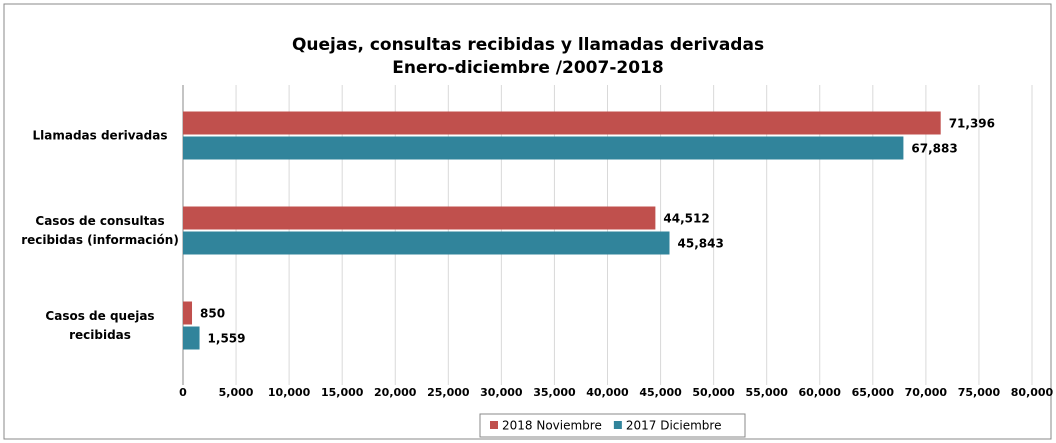 The height and width of the screenshot is (443, 1056). I want to click on x-tick-label: 40,000, so click(607, 392).